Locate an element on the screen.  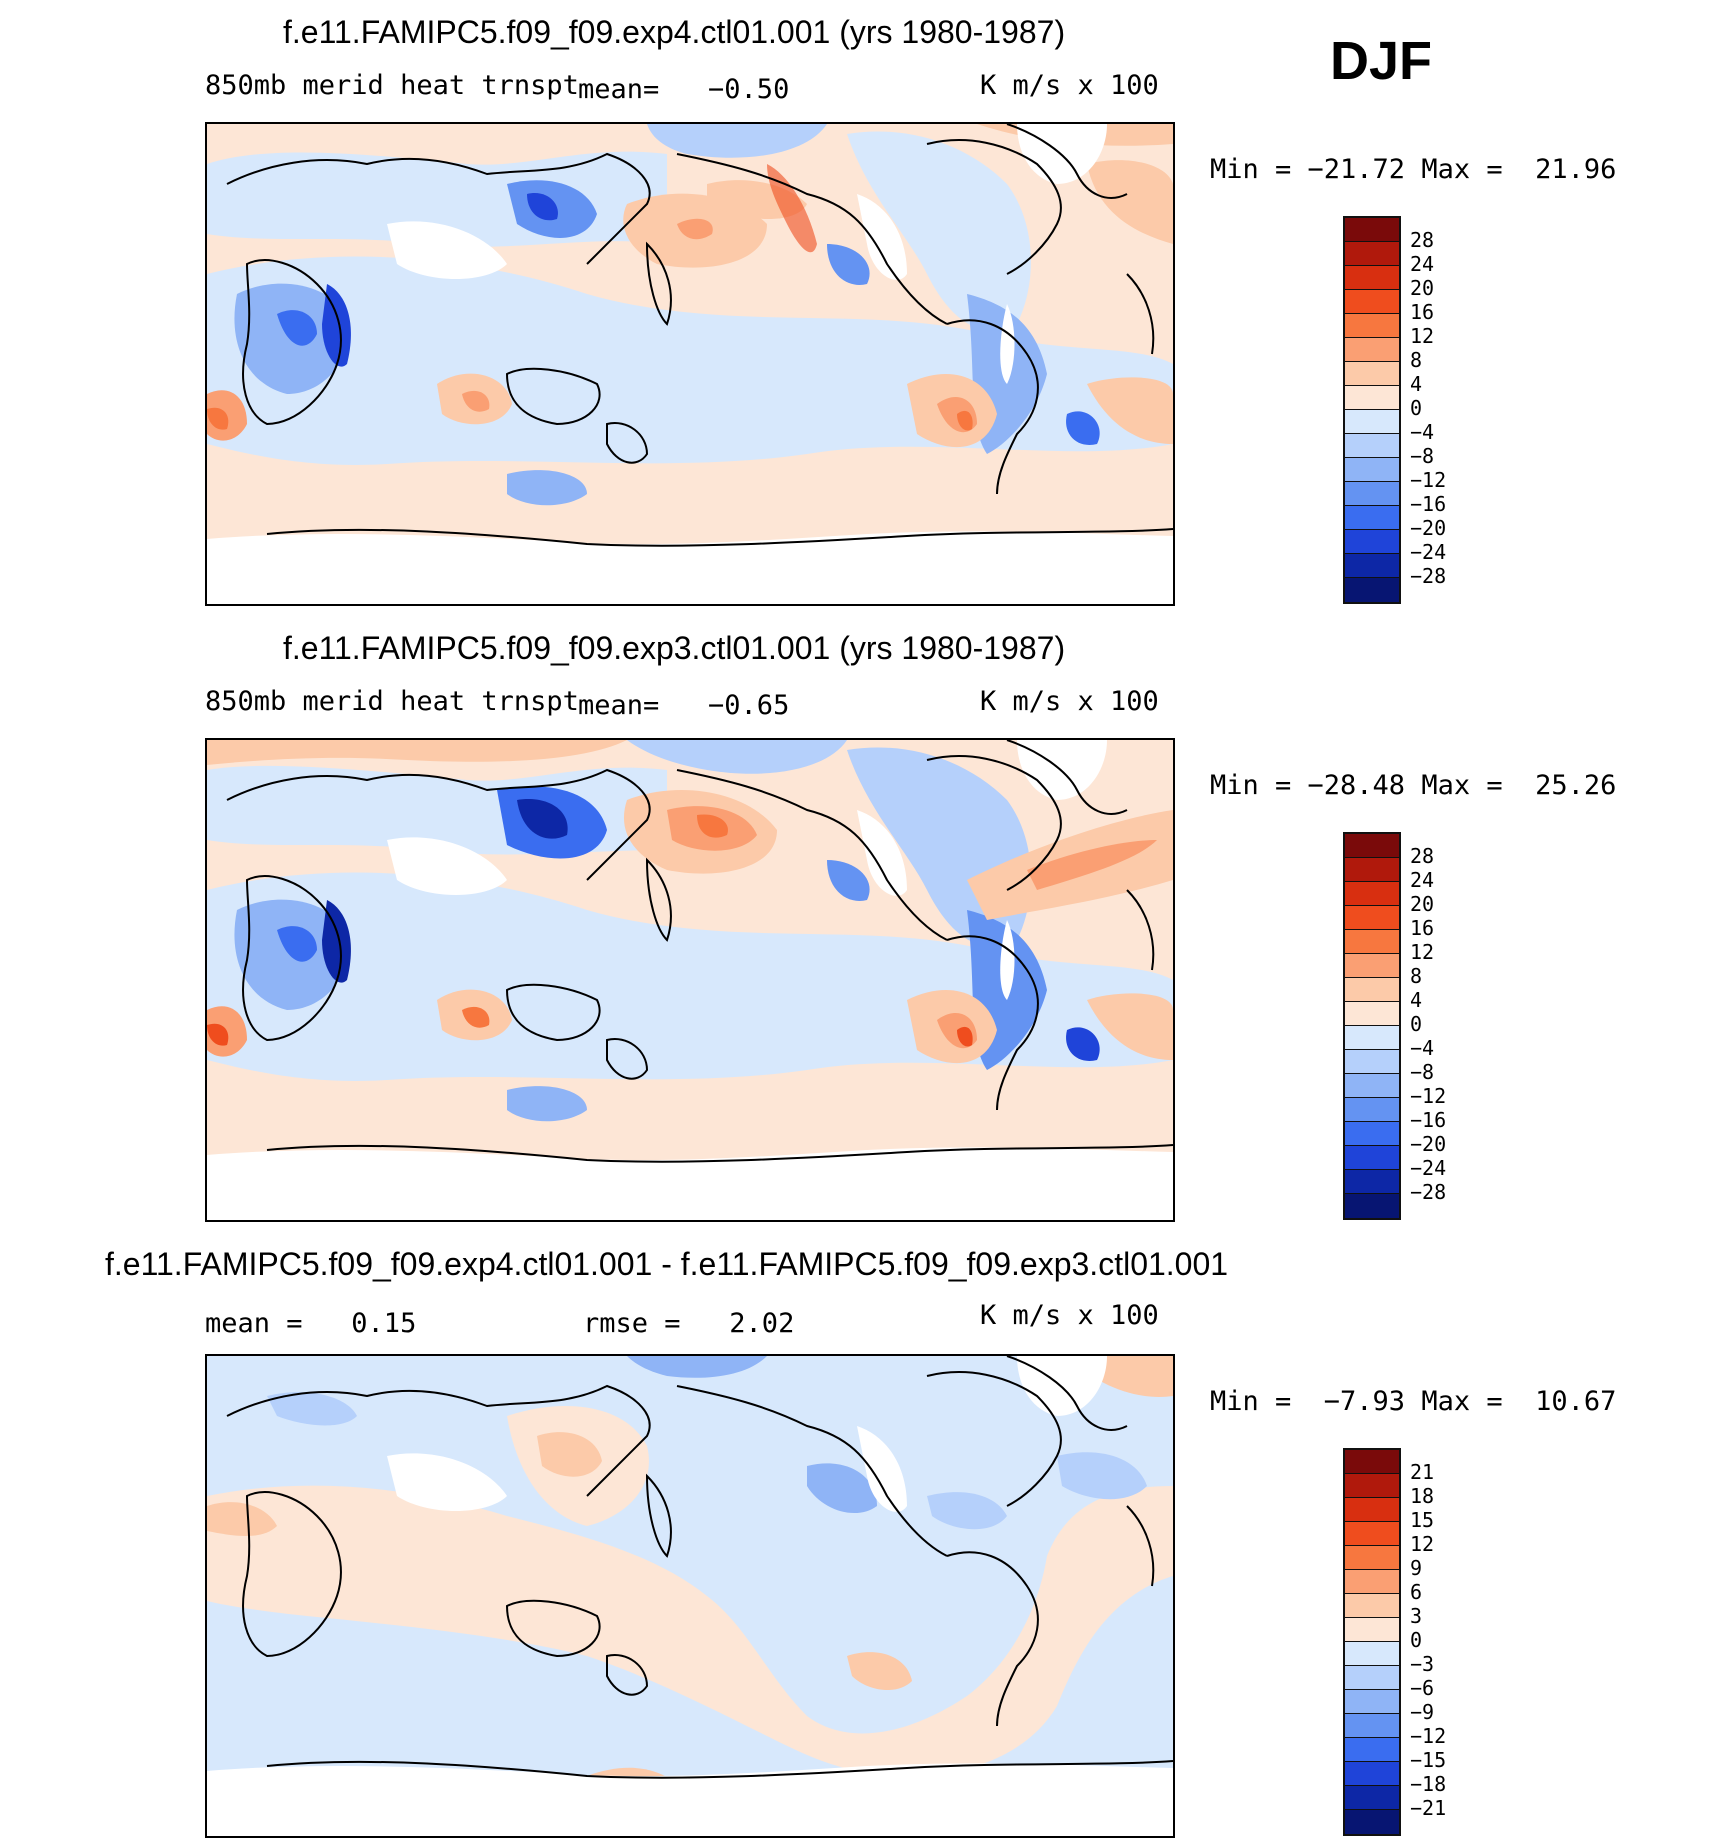
panel2-mean: mean= −0.65 is located at coordinates (684, 705).